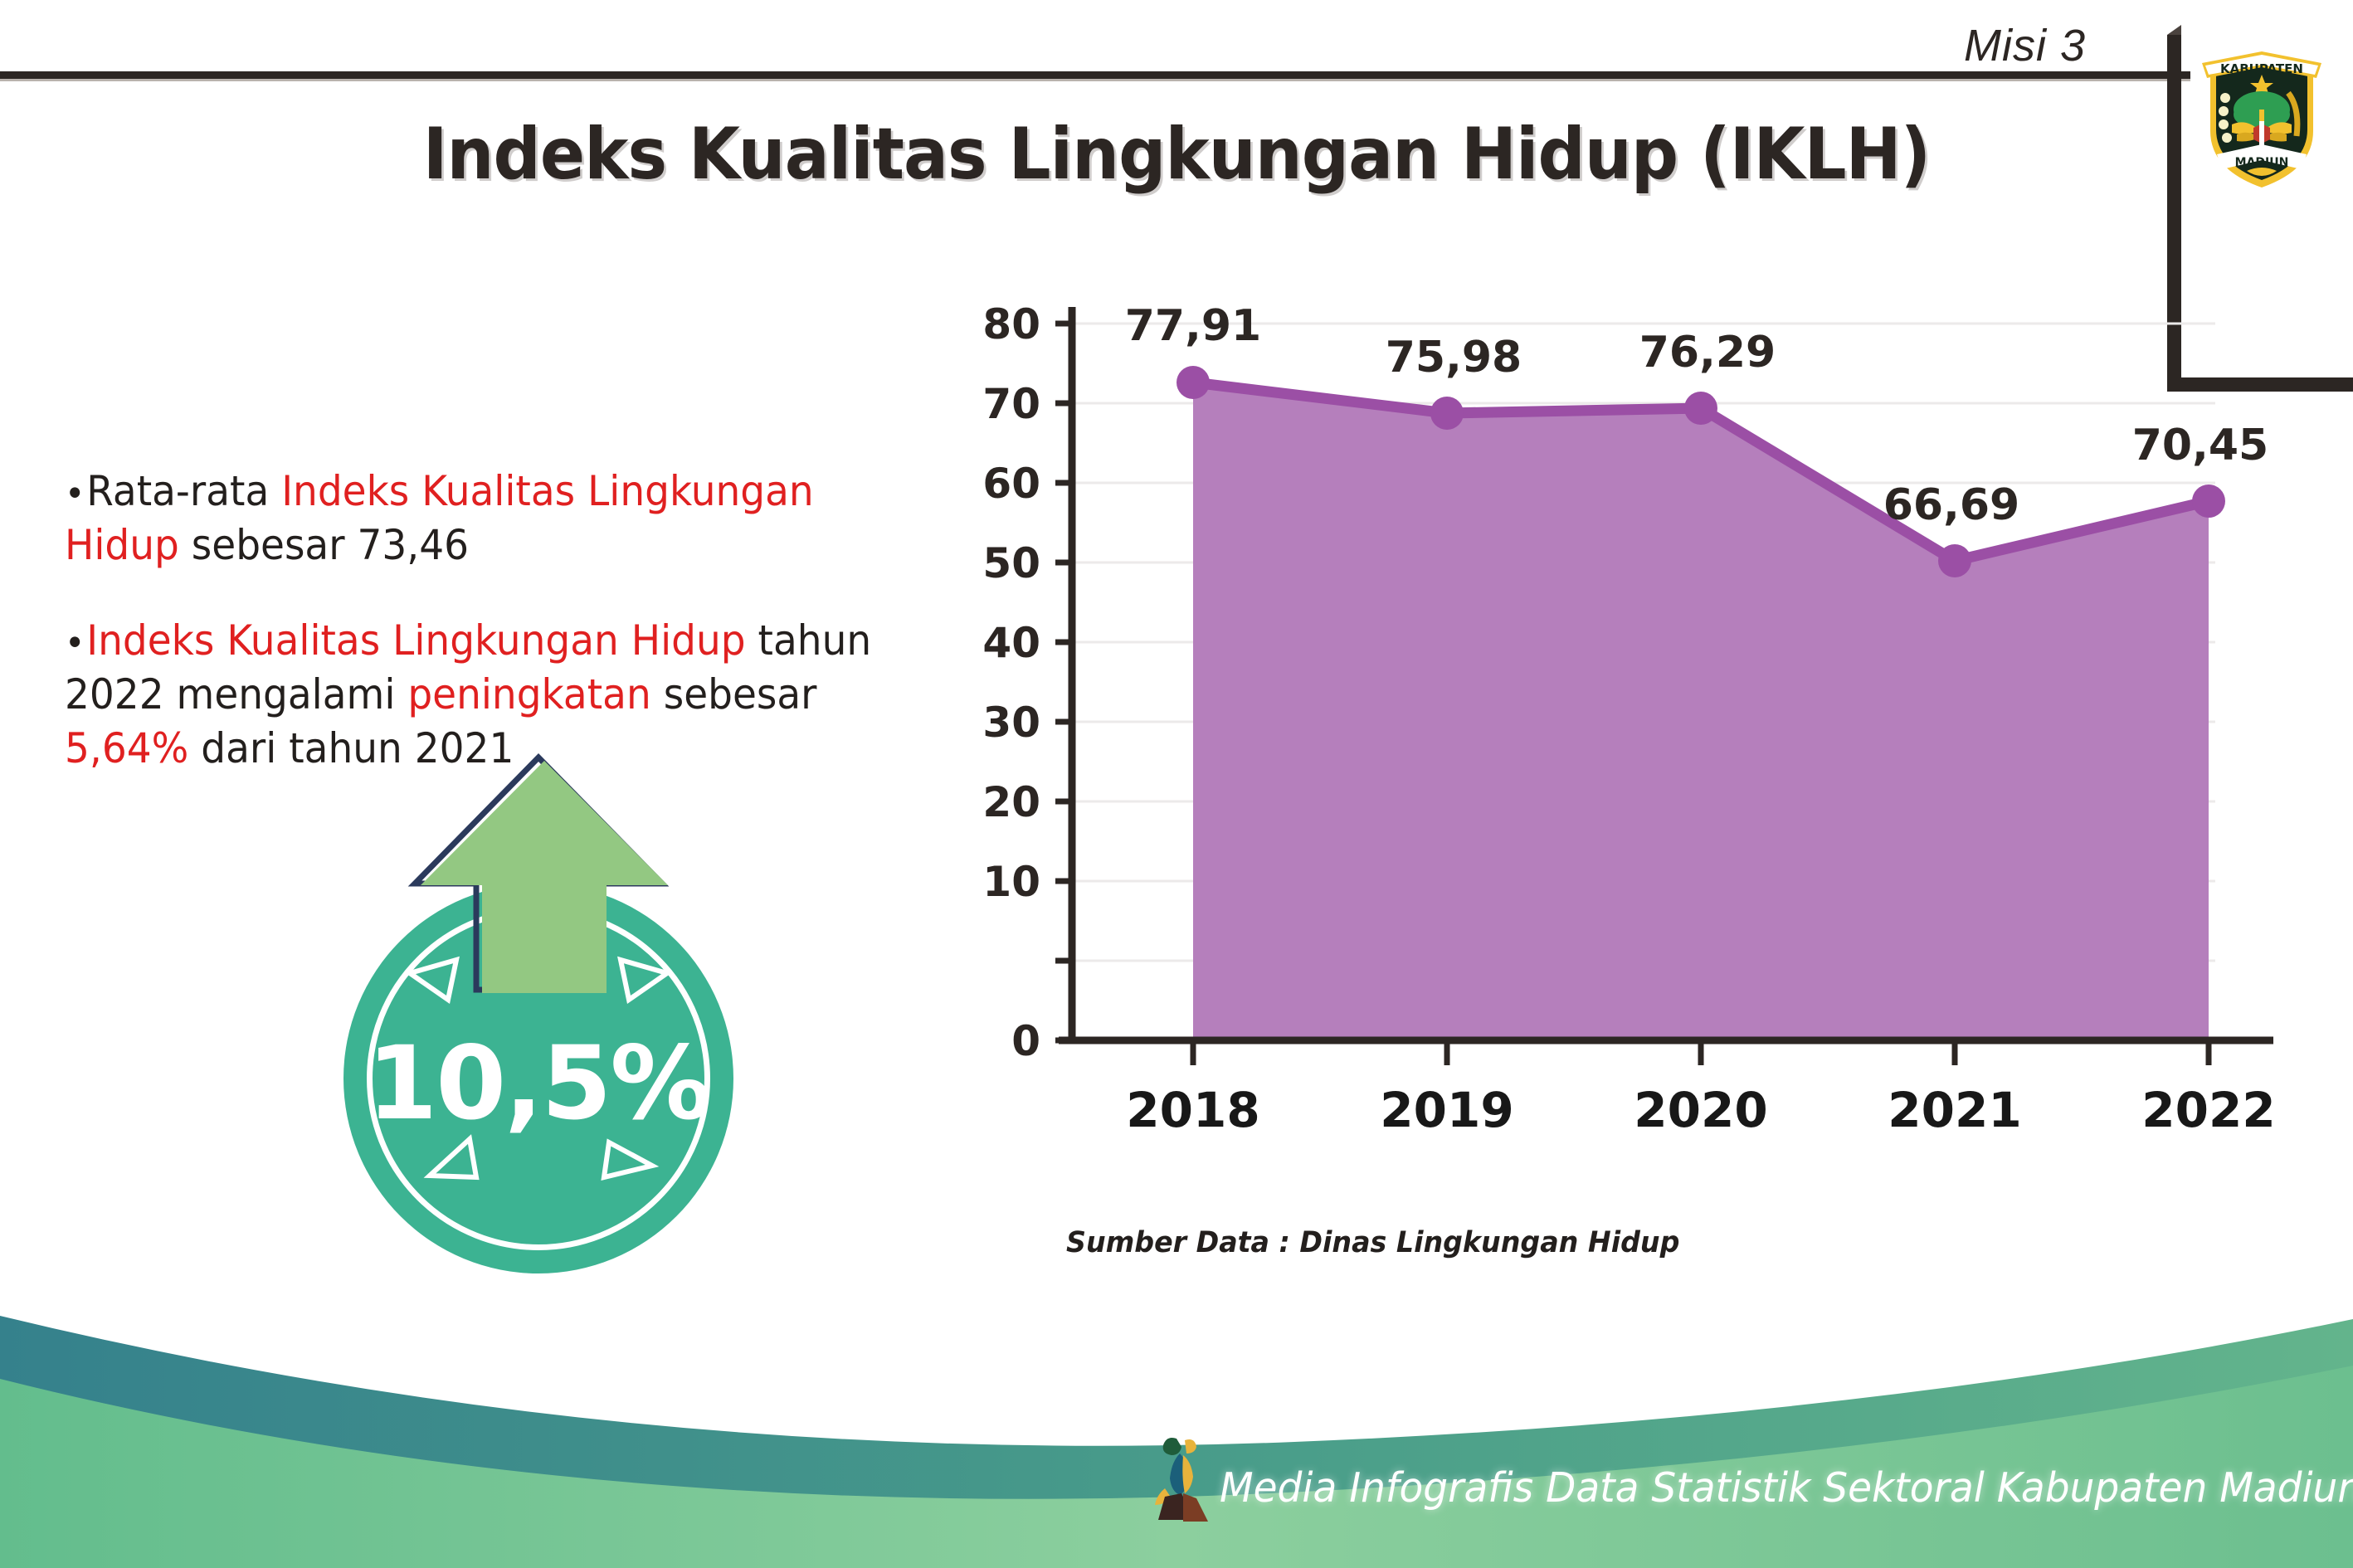  What do you see at coordinates (127, 748) in the screenshot?
I see `bullet-text-part-highlight: 5,64%` at bounding box center [127, 748].